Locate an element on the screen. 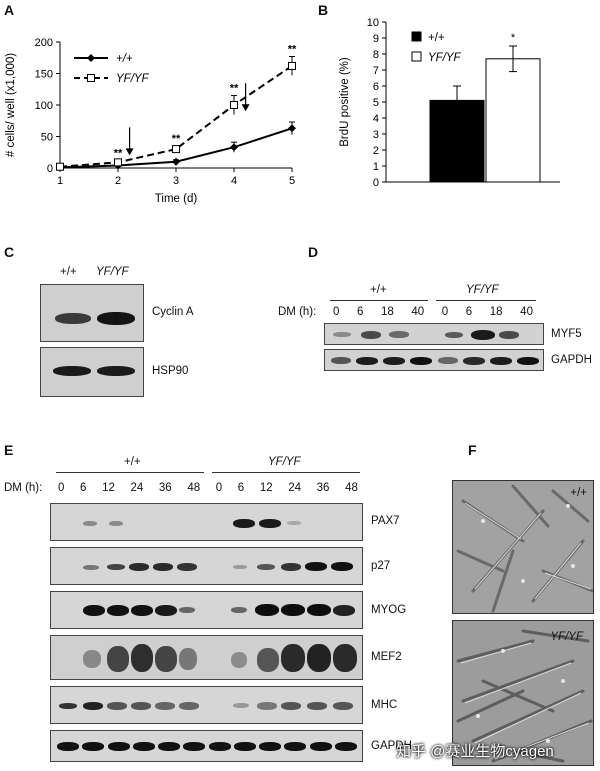  panel-d-time: 40 is located at coordinates (526, 312).